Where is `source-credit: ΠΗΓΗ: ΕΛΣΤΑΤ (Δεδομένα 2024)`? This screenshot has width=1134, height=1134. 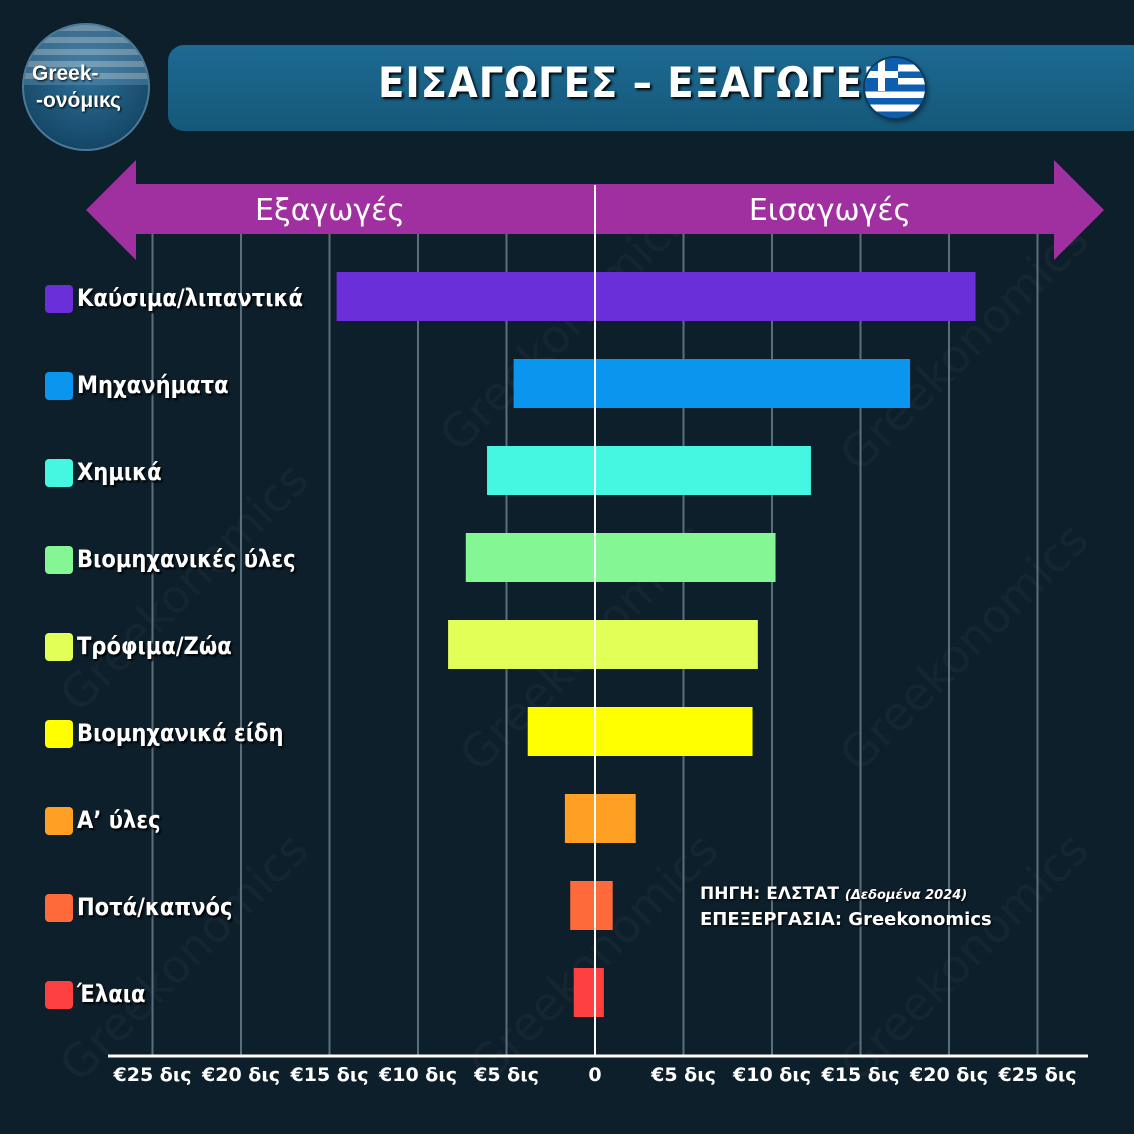 source-credit: ΠΗΓΗ: ΕΛΣΤΑΤ (Δεδομένα 2024) is located at coordinates (833, 894).